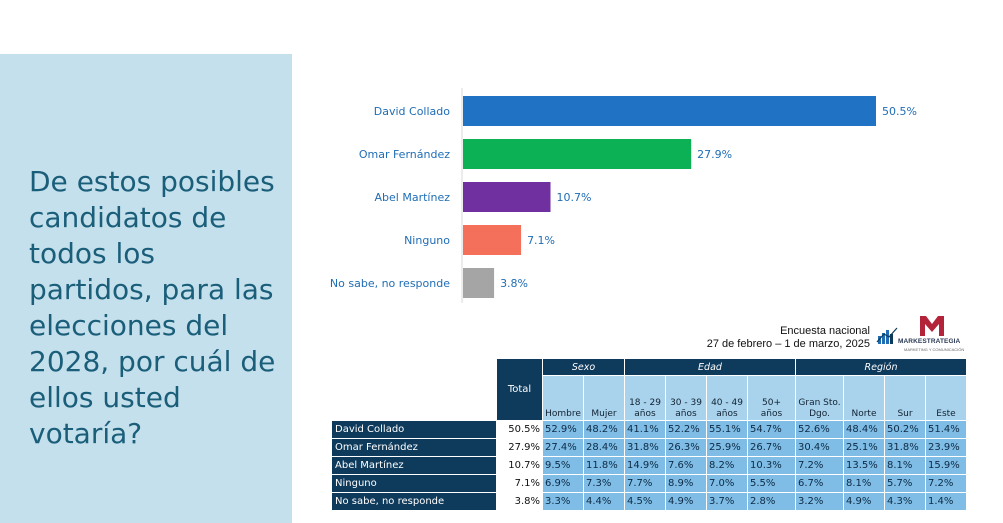  What do you see at coordinates (519, 447) in the screenshot?
I see `total-cell: 27.9%` at bounding box center [519, 447].